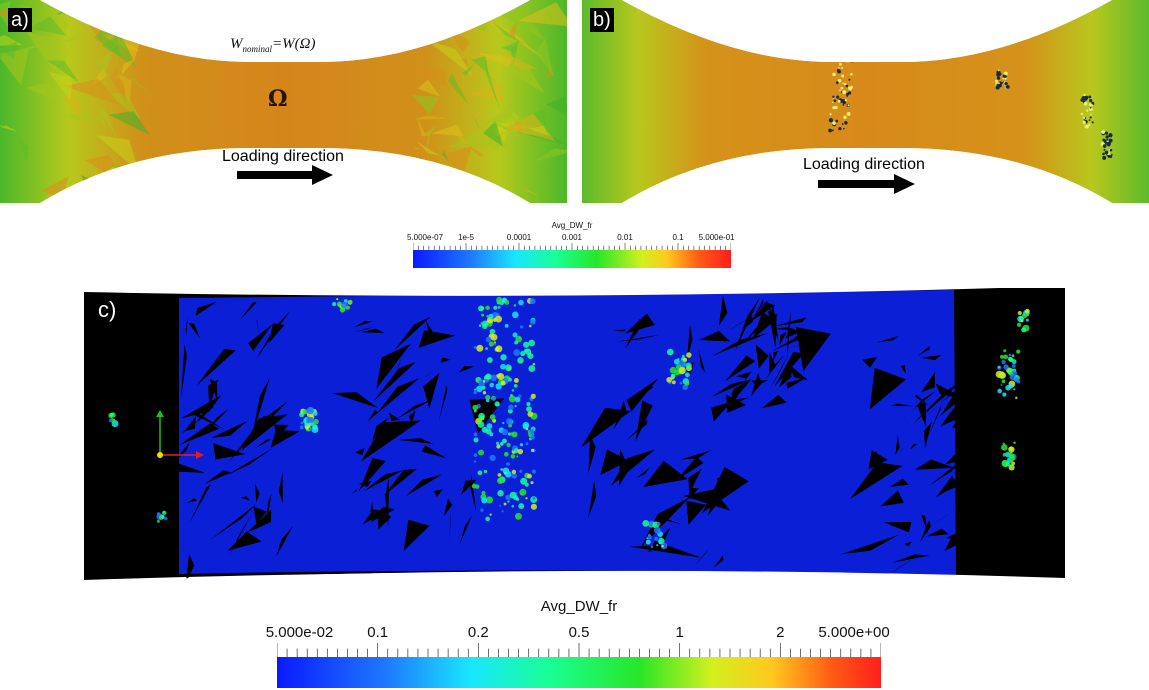  I want to click on colorbar-tick-label: 0.001, so click(572, 237).